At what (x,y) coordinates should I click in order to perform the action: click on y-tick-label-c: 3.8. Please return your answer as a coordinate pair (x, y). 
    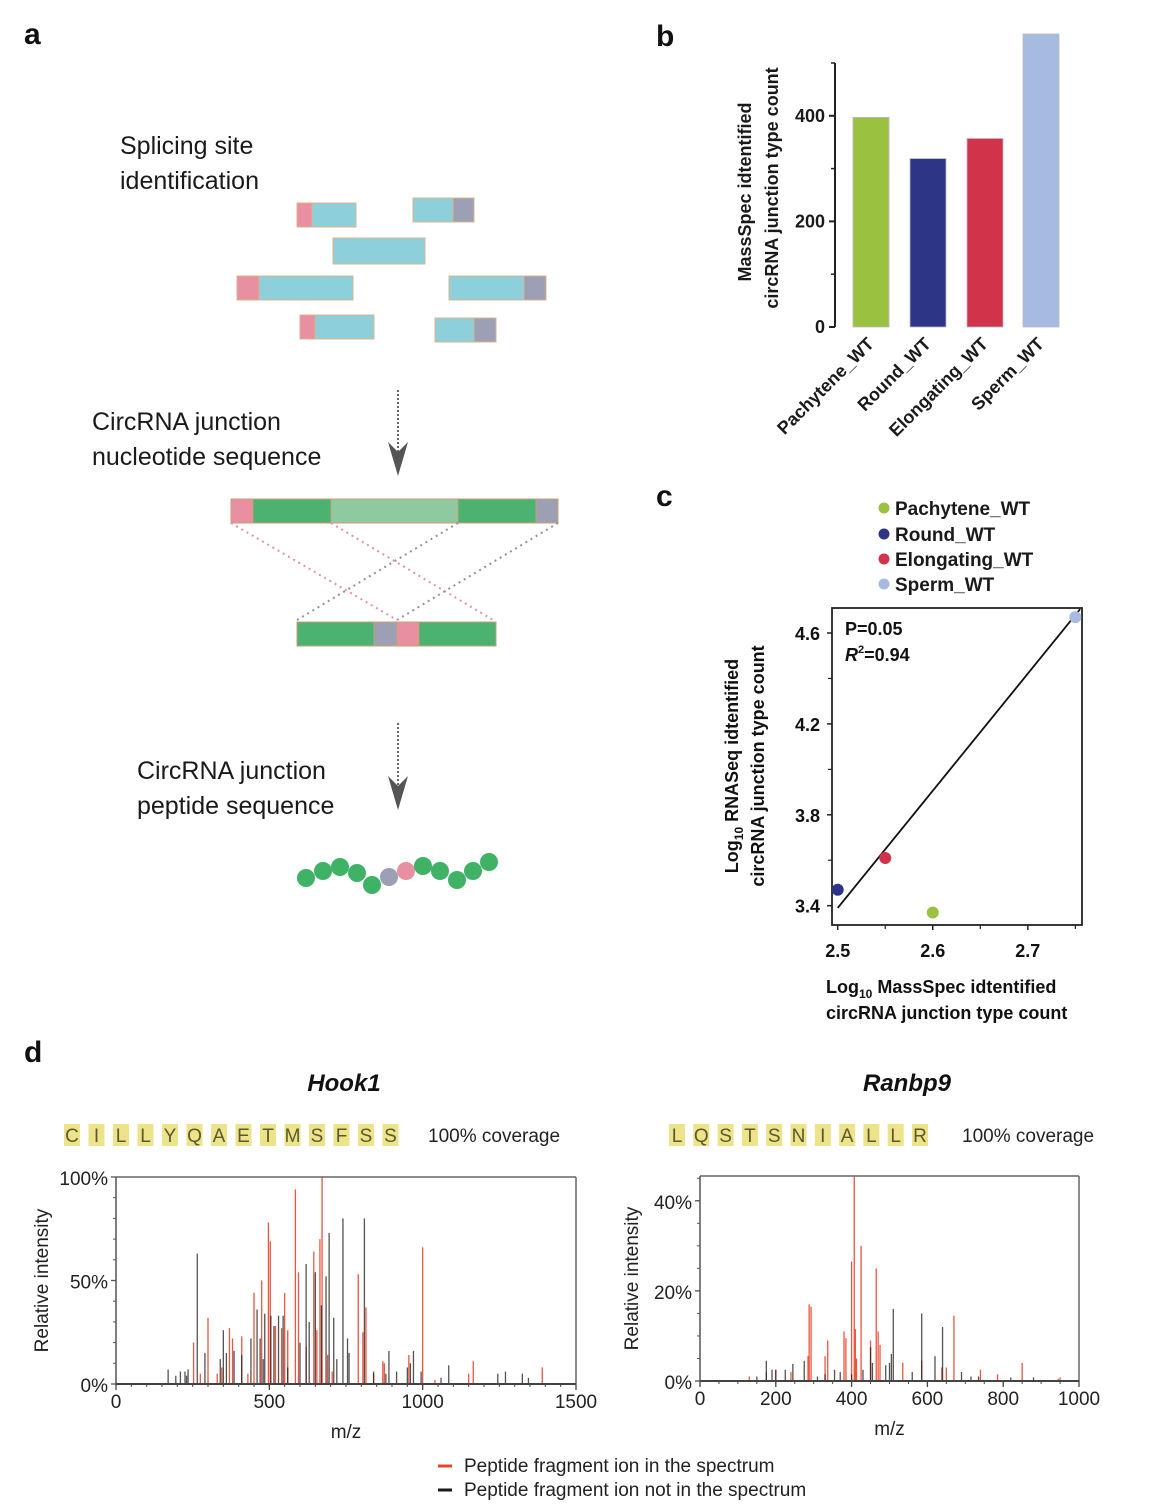
    Looking at the image, I should click on (807, 816).